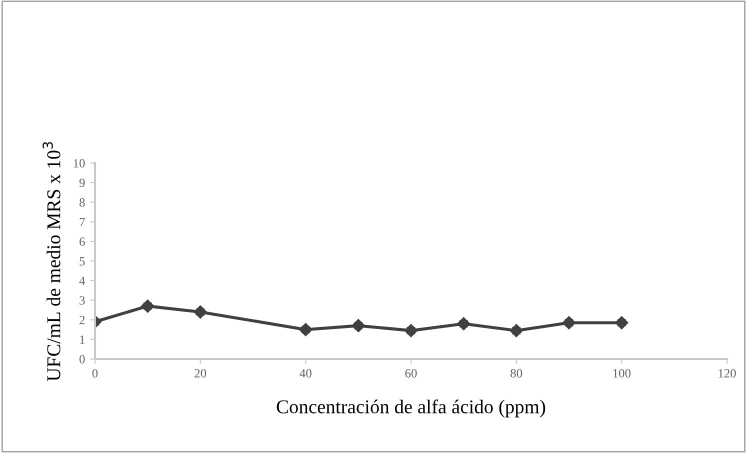 The height and width of the screenshot is (453, 747). Describe the element at coordinates (82, 183) in the screenshot. I see `y-tick-label: 9` at that location.